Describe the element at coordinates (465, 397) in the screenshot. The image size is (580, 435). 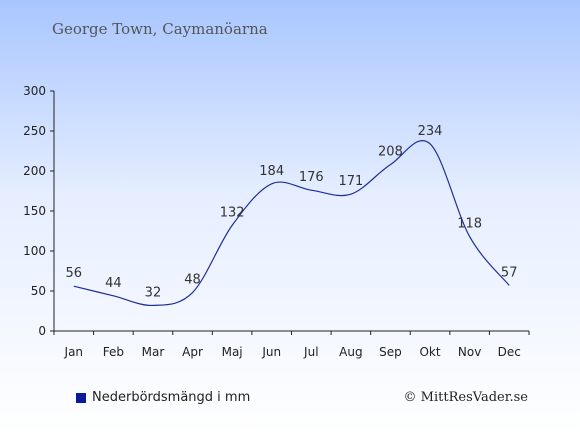
I see `credit-text: © MittResVader.se` at that location.